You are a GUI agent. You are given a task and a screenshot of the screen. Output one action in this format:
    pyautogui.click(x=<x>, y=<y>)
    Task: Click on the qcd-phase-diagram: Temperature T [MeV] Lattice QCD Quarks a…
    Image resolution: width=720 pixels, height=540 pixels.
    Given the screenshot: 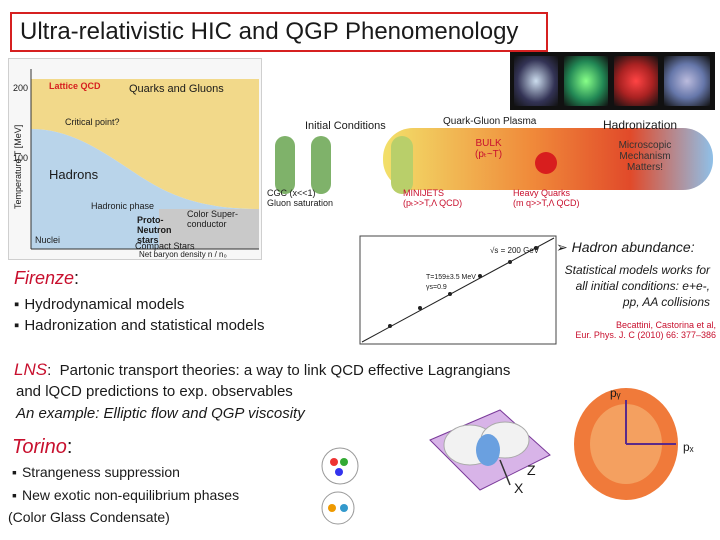 What is the action you would take?
    pyautogui.click(x=135, y=159)
    